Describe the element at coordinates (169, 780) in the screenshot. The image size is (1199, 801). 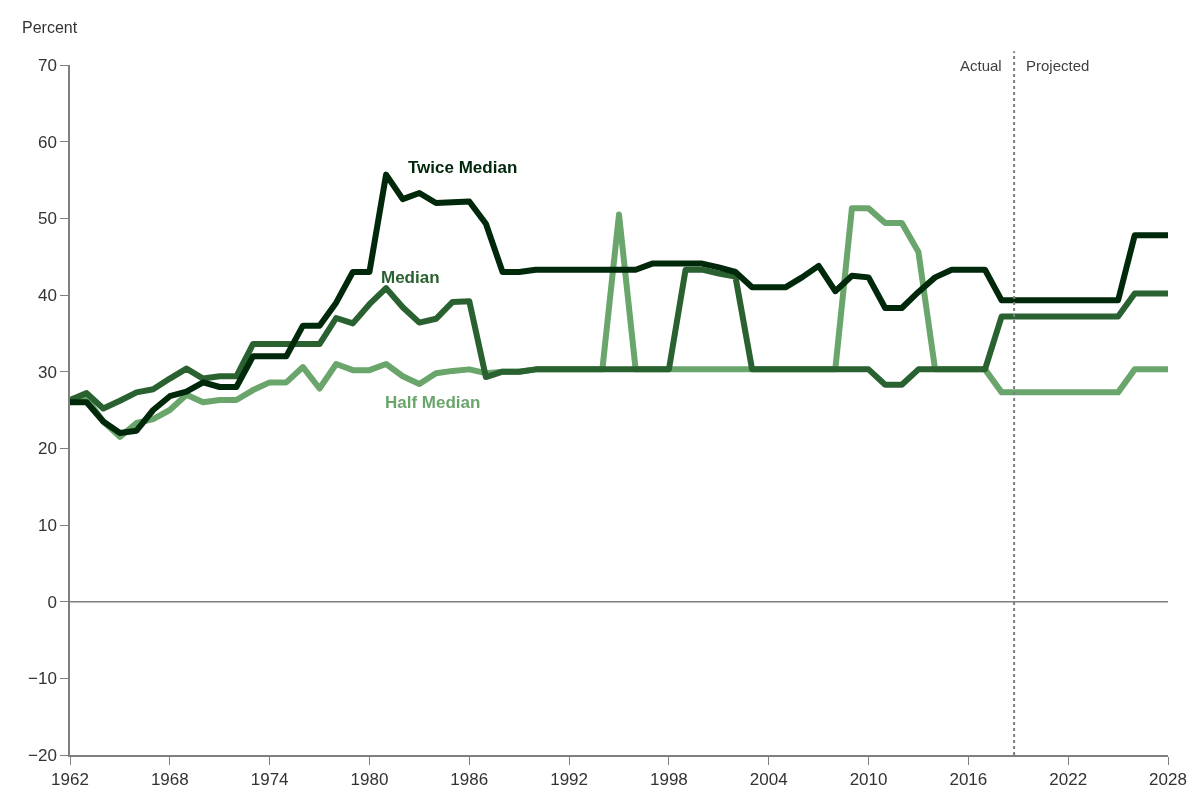
I see `x-tick-label: 1968` at that location.